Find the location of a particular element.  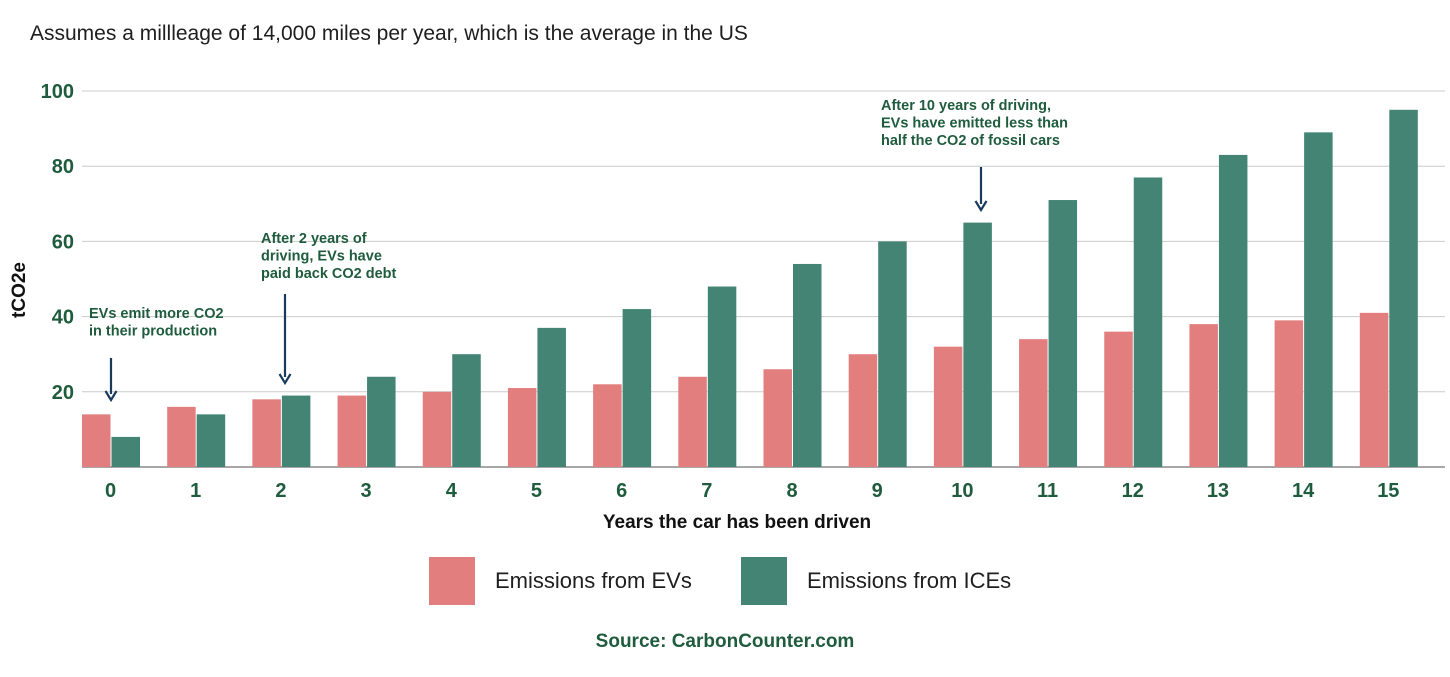

x-axis-label: Years the car has been driven is located at coordinates (737, 522).